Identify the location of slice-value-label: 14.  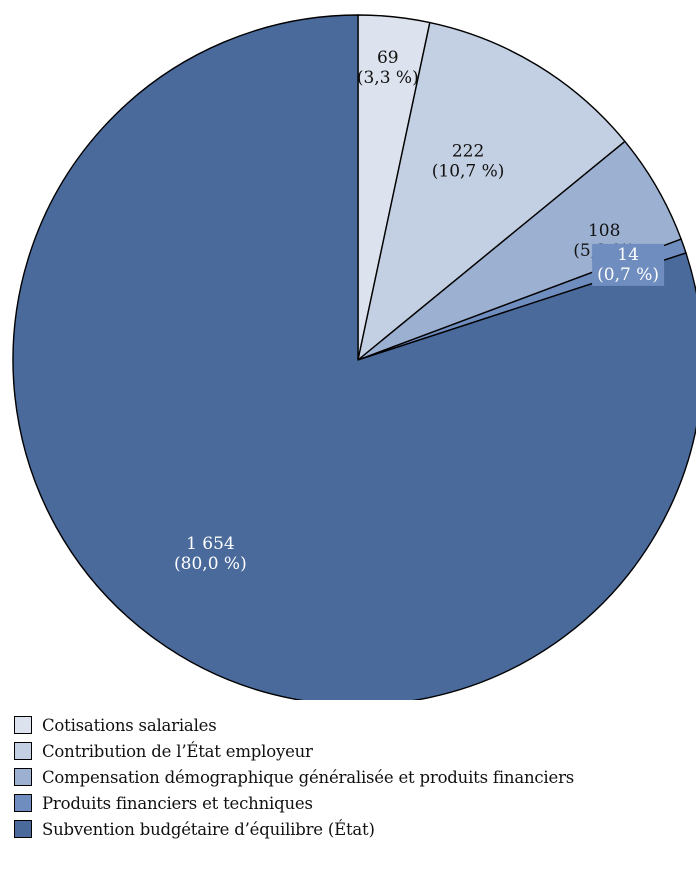
(628, 255).